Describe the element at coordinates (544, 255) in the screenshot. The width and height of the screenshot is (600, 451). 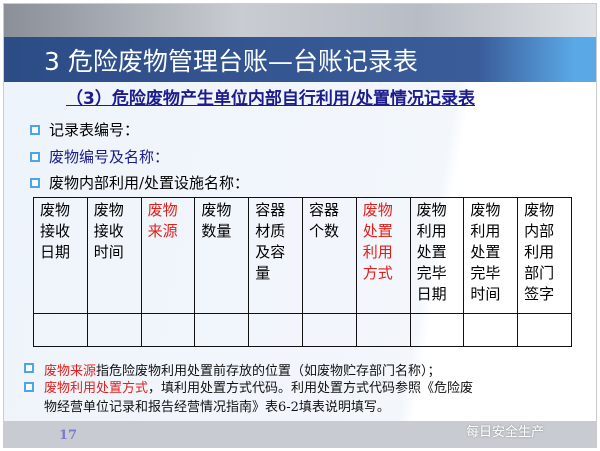
I see `column-header: 废物内部利用部门签字` at that location.